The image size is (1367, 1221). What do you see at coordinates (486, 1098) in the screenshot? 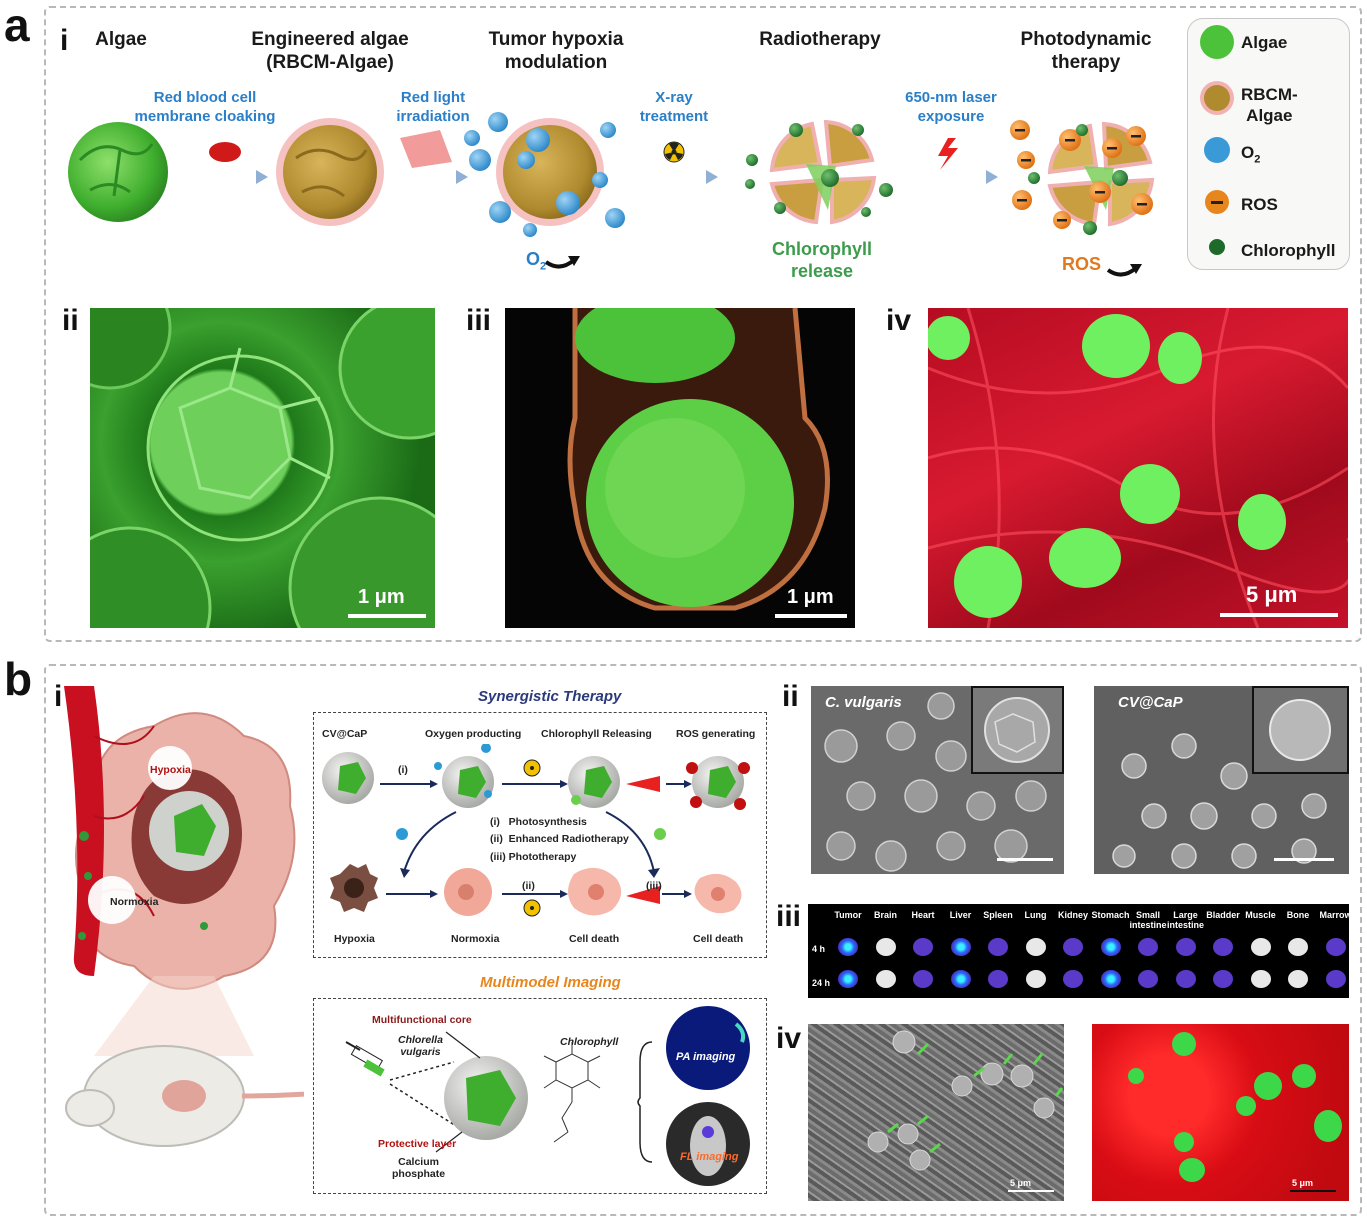
I see `cvcap-large-particle-icon` at bounding box center [486, 1098].